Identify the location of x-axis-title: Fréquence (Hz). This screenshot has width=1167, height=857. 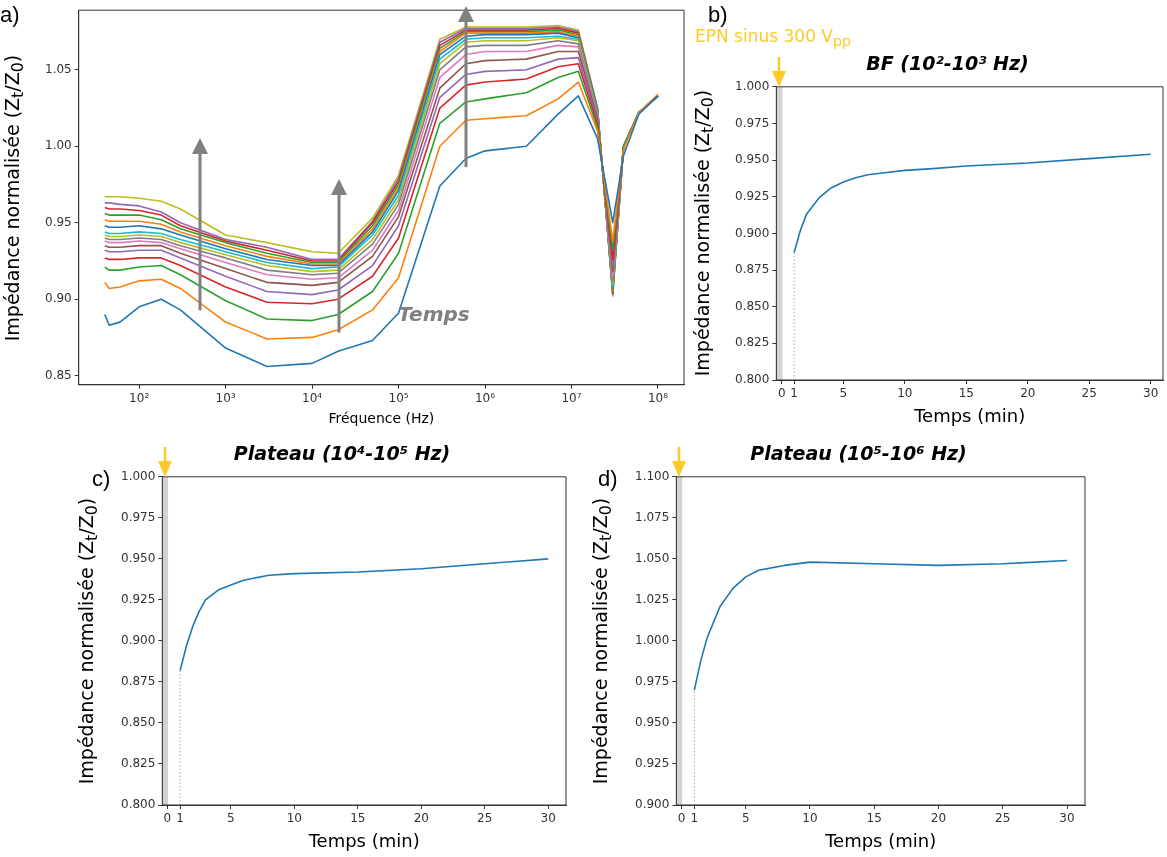
(381, 418).